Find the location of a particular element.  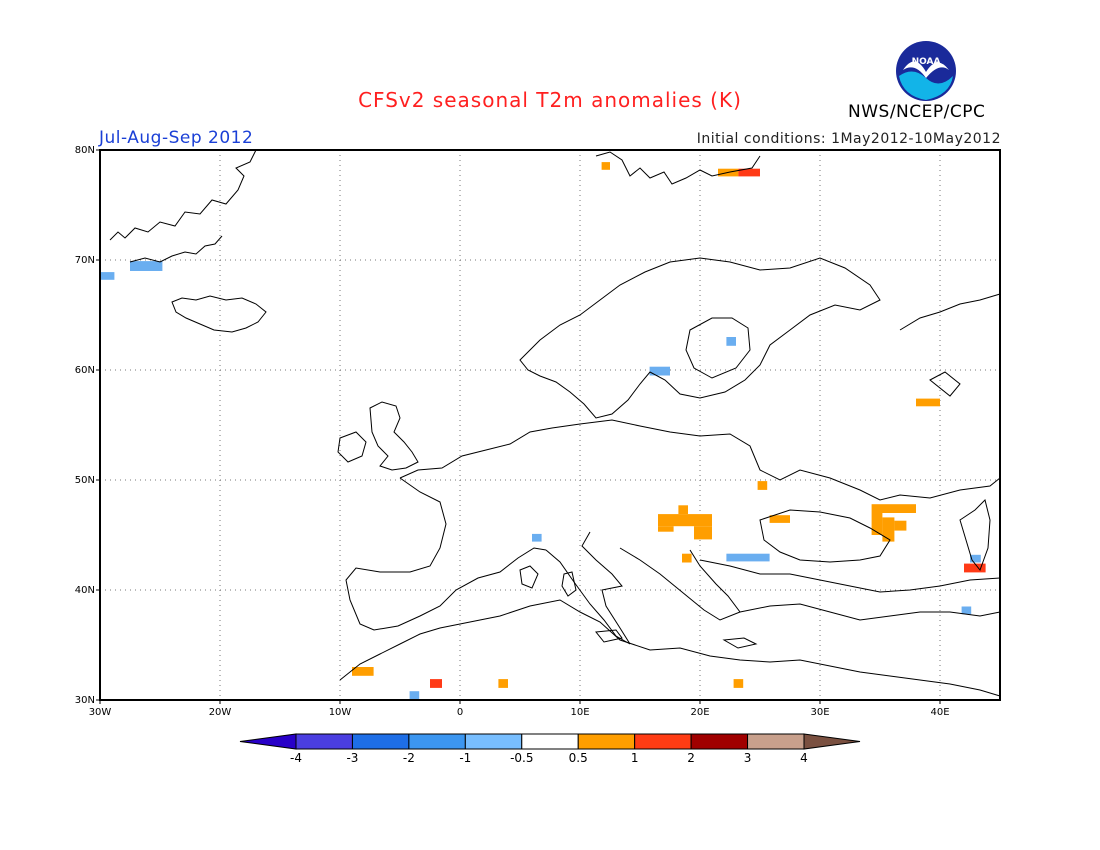

x-tick-label: 40E is located at coordinates (939, 712).